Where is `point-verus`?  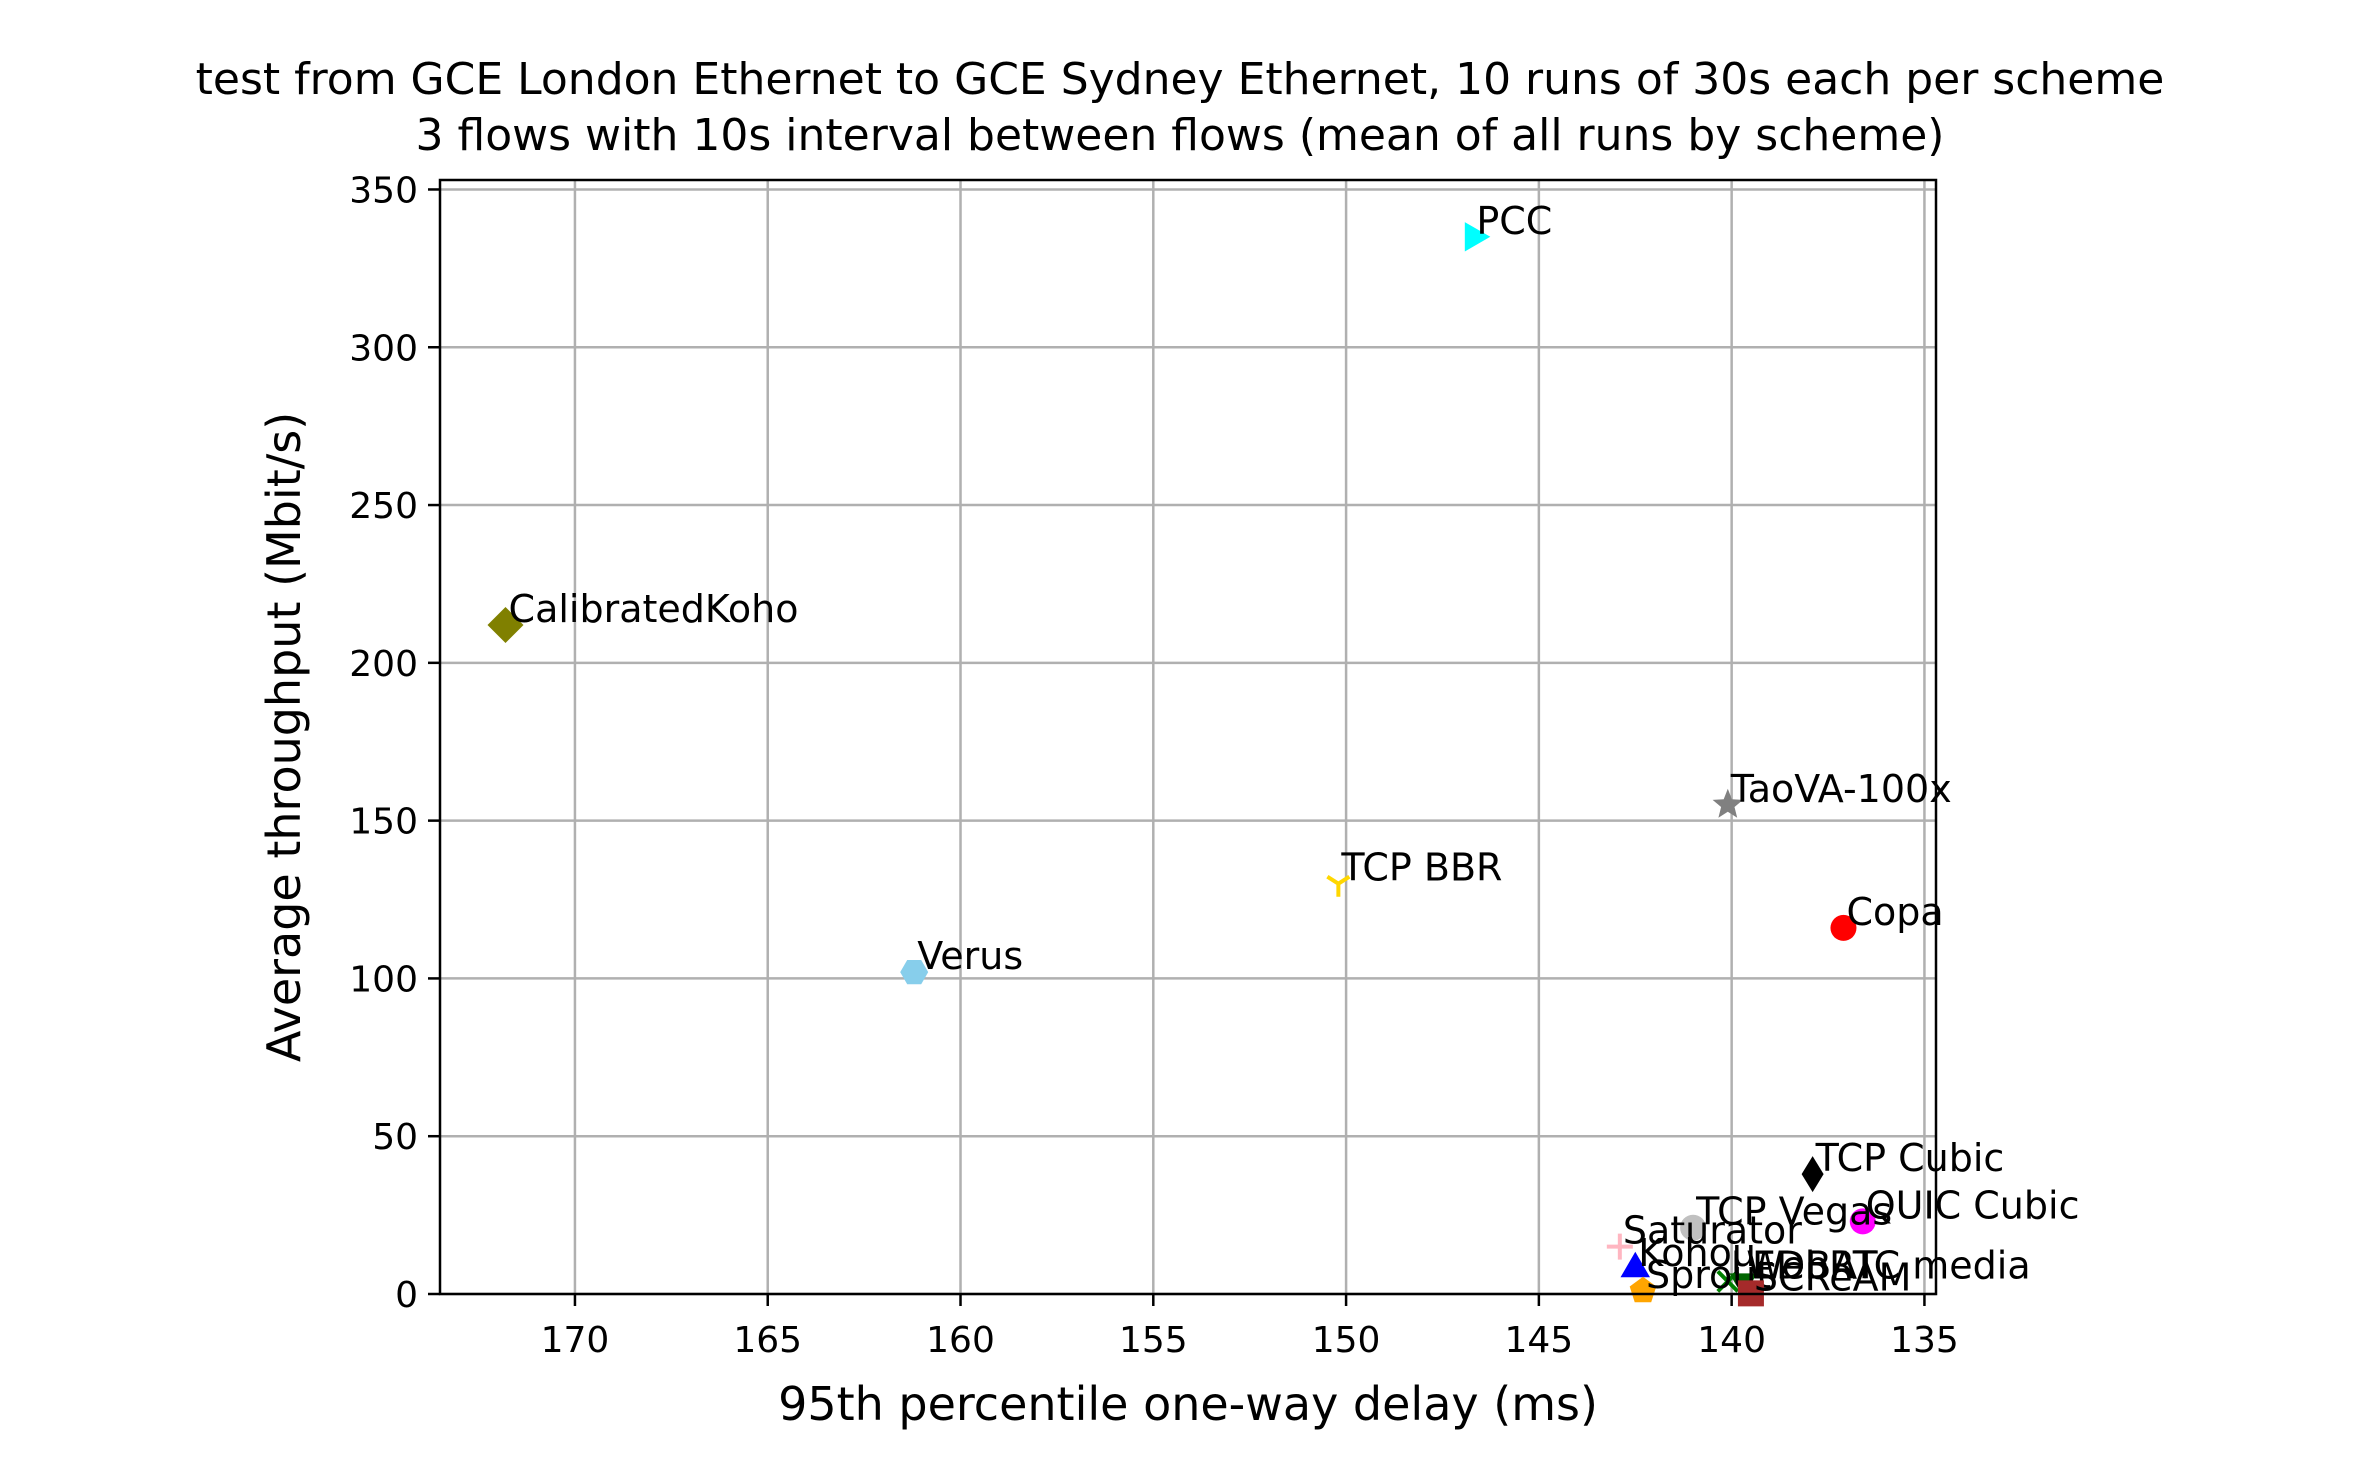 point-verus is located at coordinates (914, 972).